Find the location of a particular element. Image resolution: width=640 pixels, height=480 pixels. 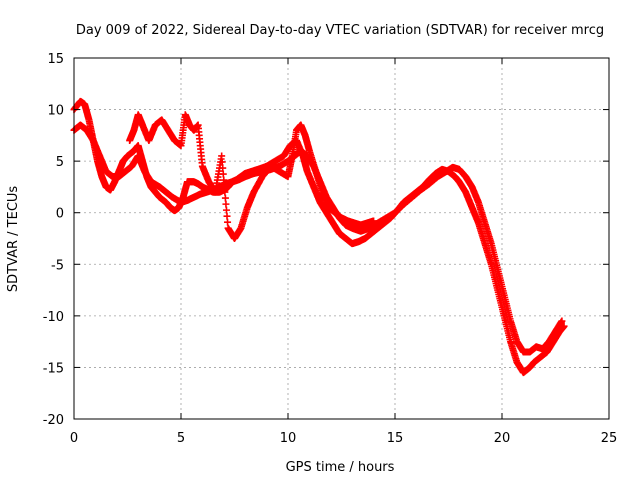

y-tick-label: -5 is located at coordinates (57, 265).